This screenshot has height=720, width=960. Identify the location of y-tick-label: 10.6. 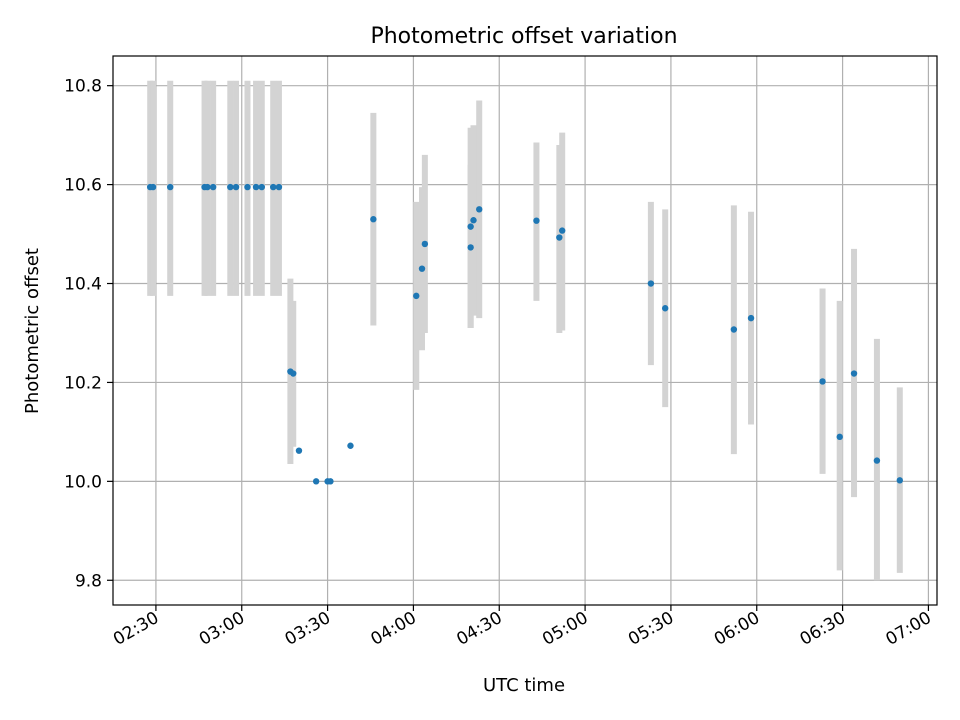
(83, 186).